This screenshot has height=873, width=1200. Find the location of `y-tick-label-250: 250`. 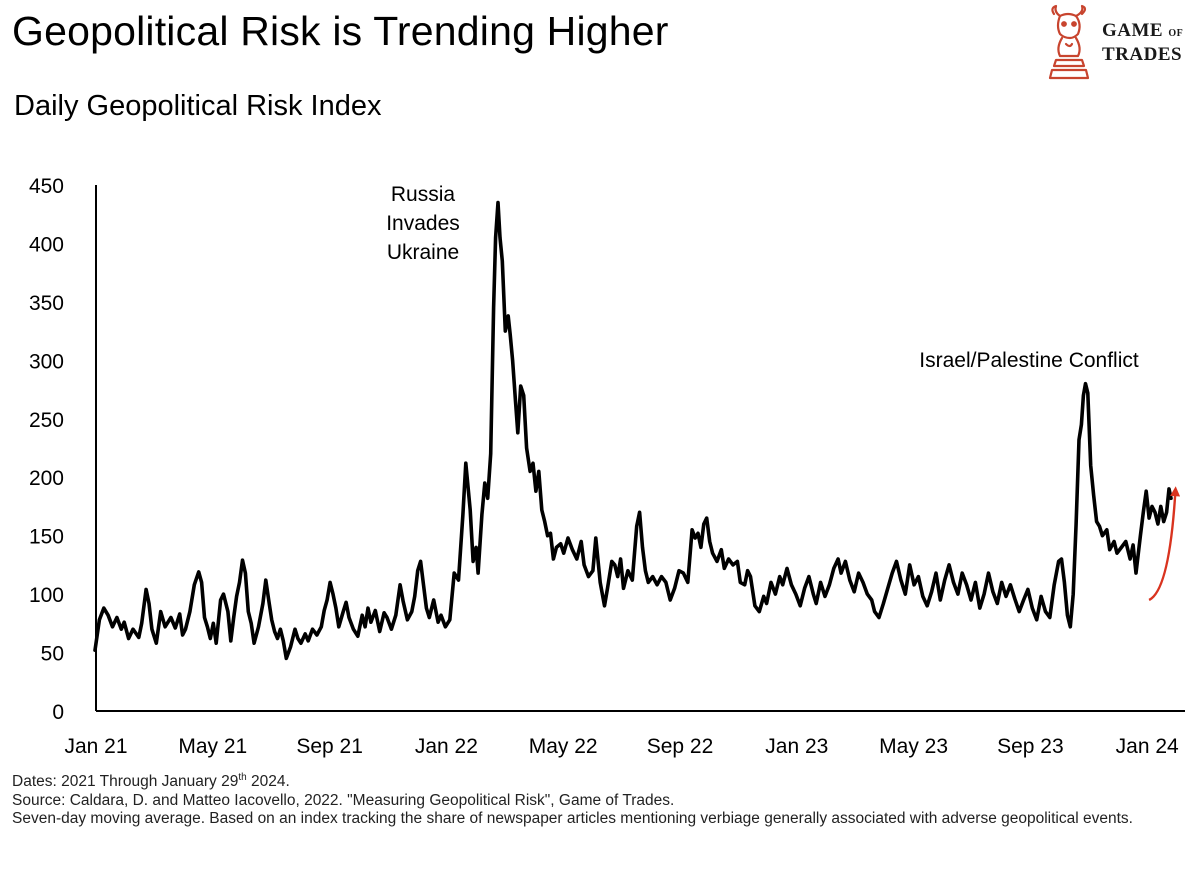

y-tick-label-250: 250 is located at coordinates (46, 420).